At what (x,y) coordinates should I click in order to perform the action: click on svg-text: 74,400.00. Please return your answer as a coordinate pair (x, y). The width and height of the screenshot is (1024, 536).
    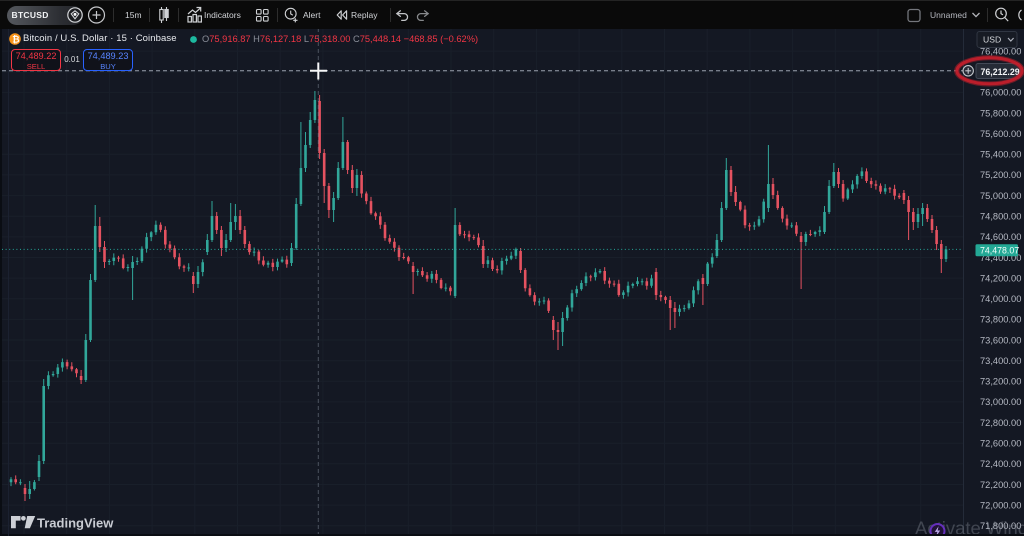
    Looking at the image, I should click on (1000, 258).